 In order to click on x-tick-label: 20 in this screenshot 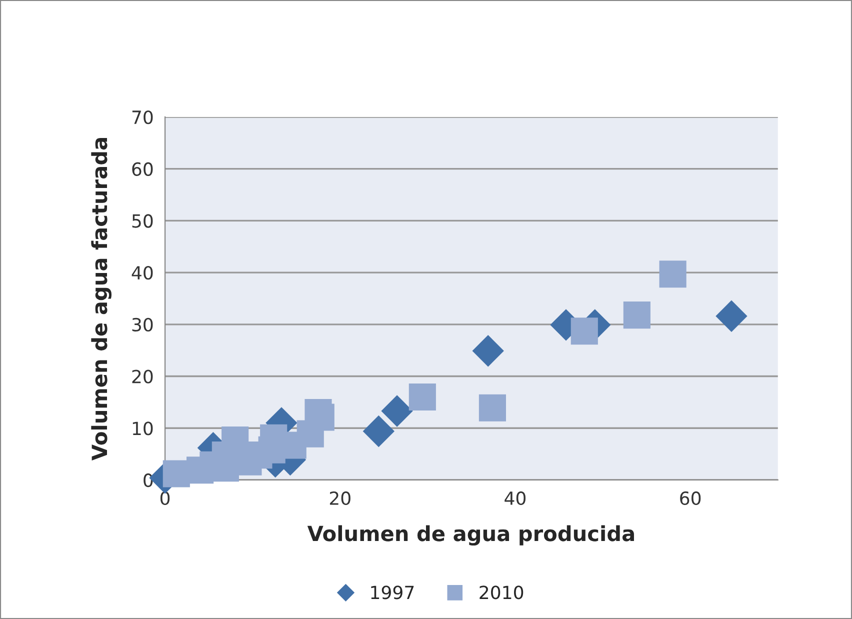, I will do `click(340, 498)`.